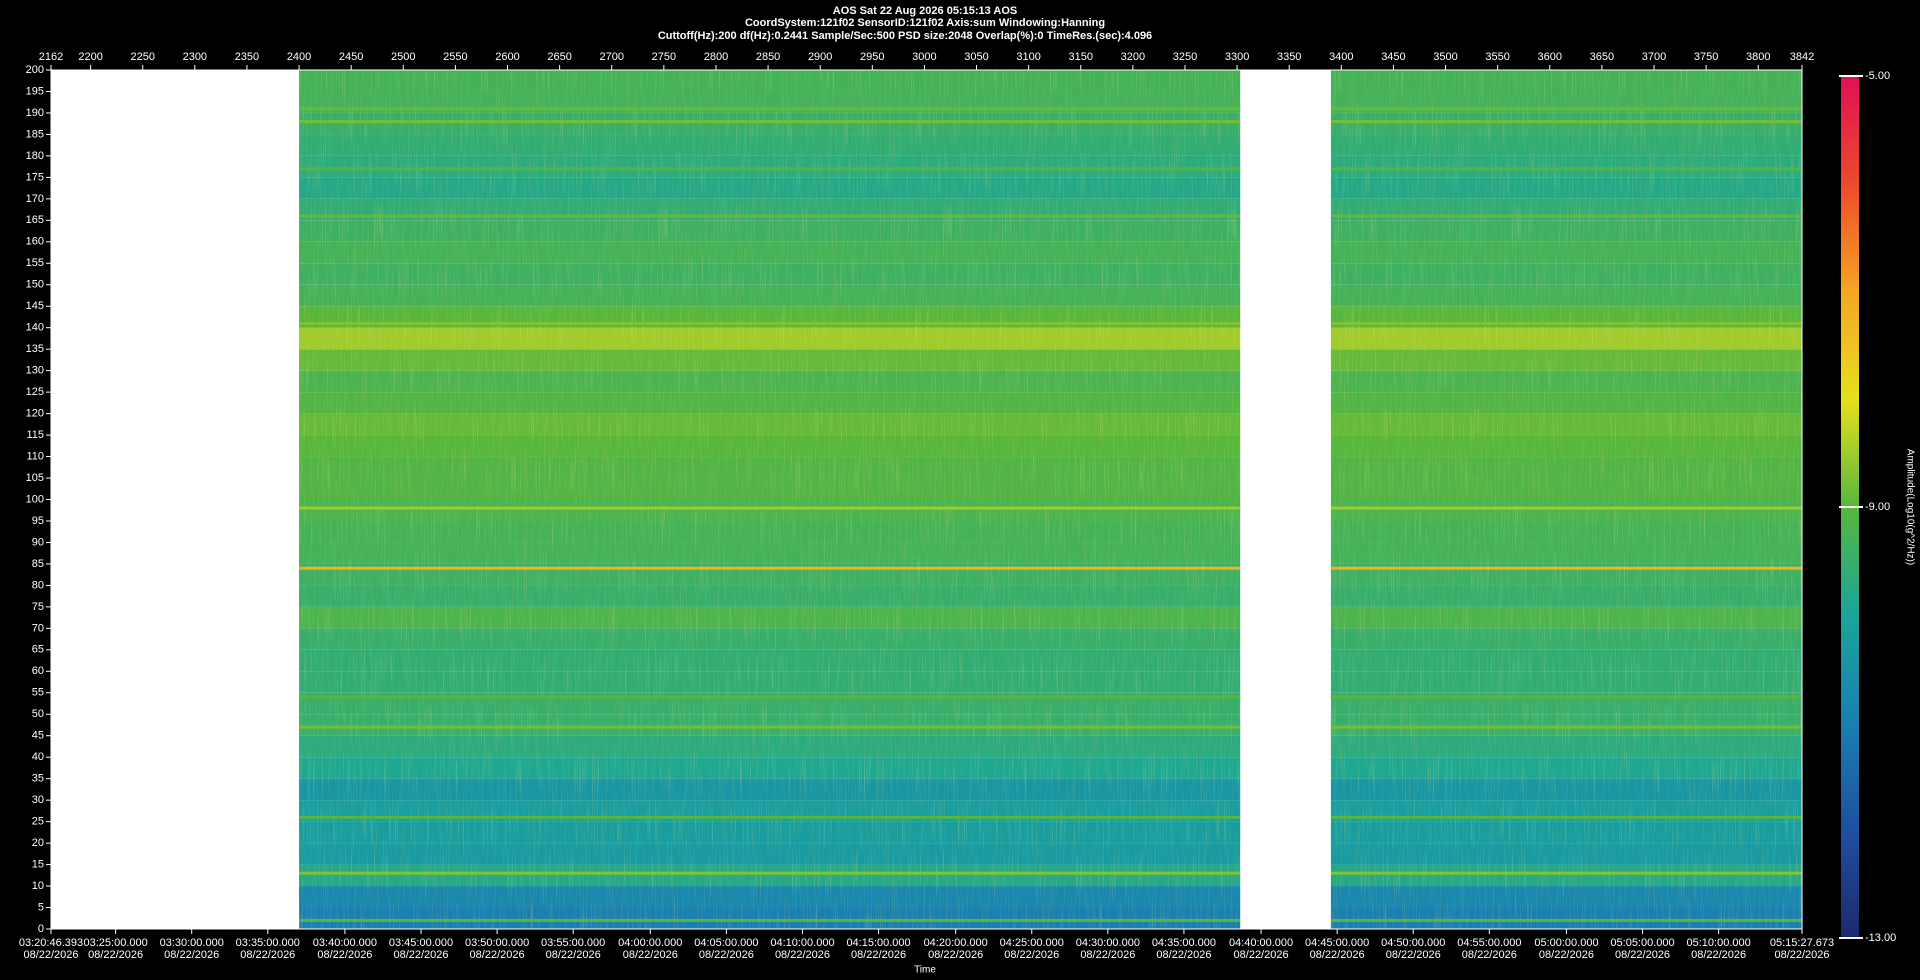  What do you see at coordinates (38, 585) in the screenshot?
I see `y-tick-label: 80` at bounding box center [38, 585].